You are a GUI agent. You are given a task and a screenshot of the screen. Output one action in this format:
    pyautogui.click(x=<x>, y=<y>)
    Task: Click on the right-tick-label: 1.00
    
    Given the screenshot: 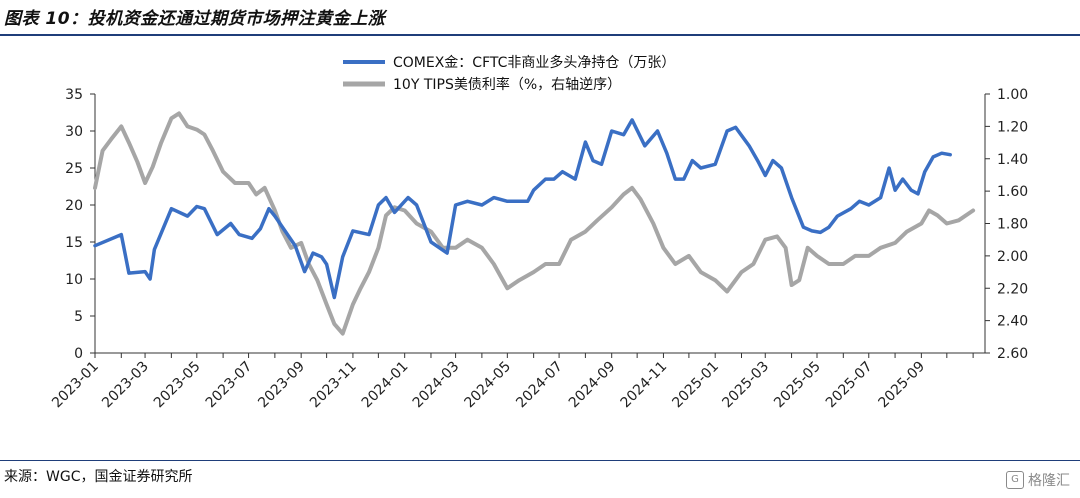 What is the action you would take?
    pyautogui.click(x=1012, y=95)
    